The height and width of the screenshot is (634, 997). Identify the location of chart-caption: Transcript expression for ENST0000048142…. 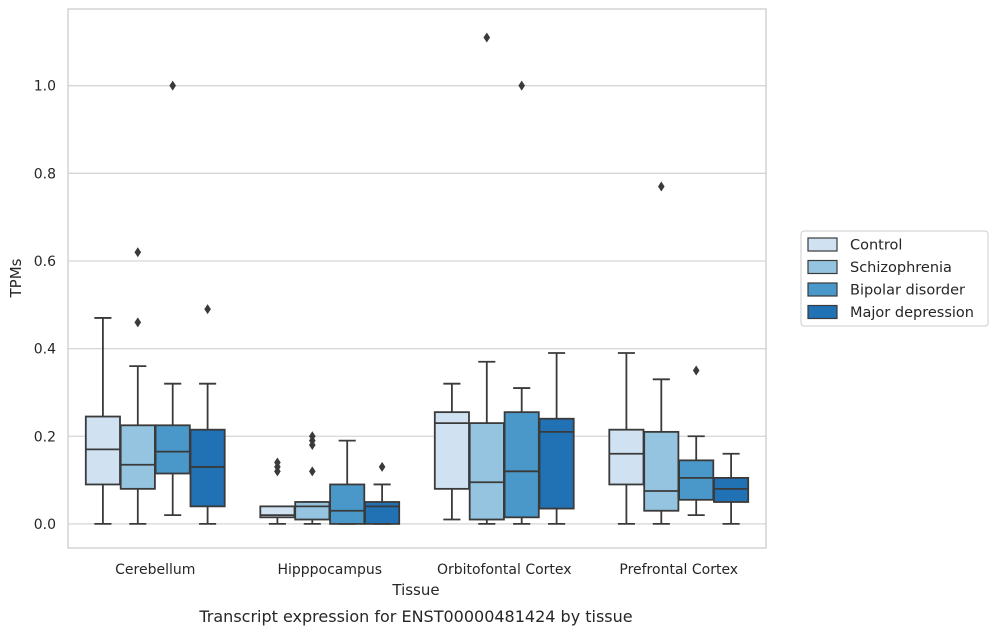
(415, 616).